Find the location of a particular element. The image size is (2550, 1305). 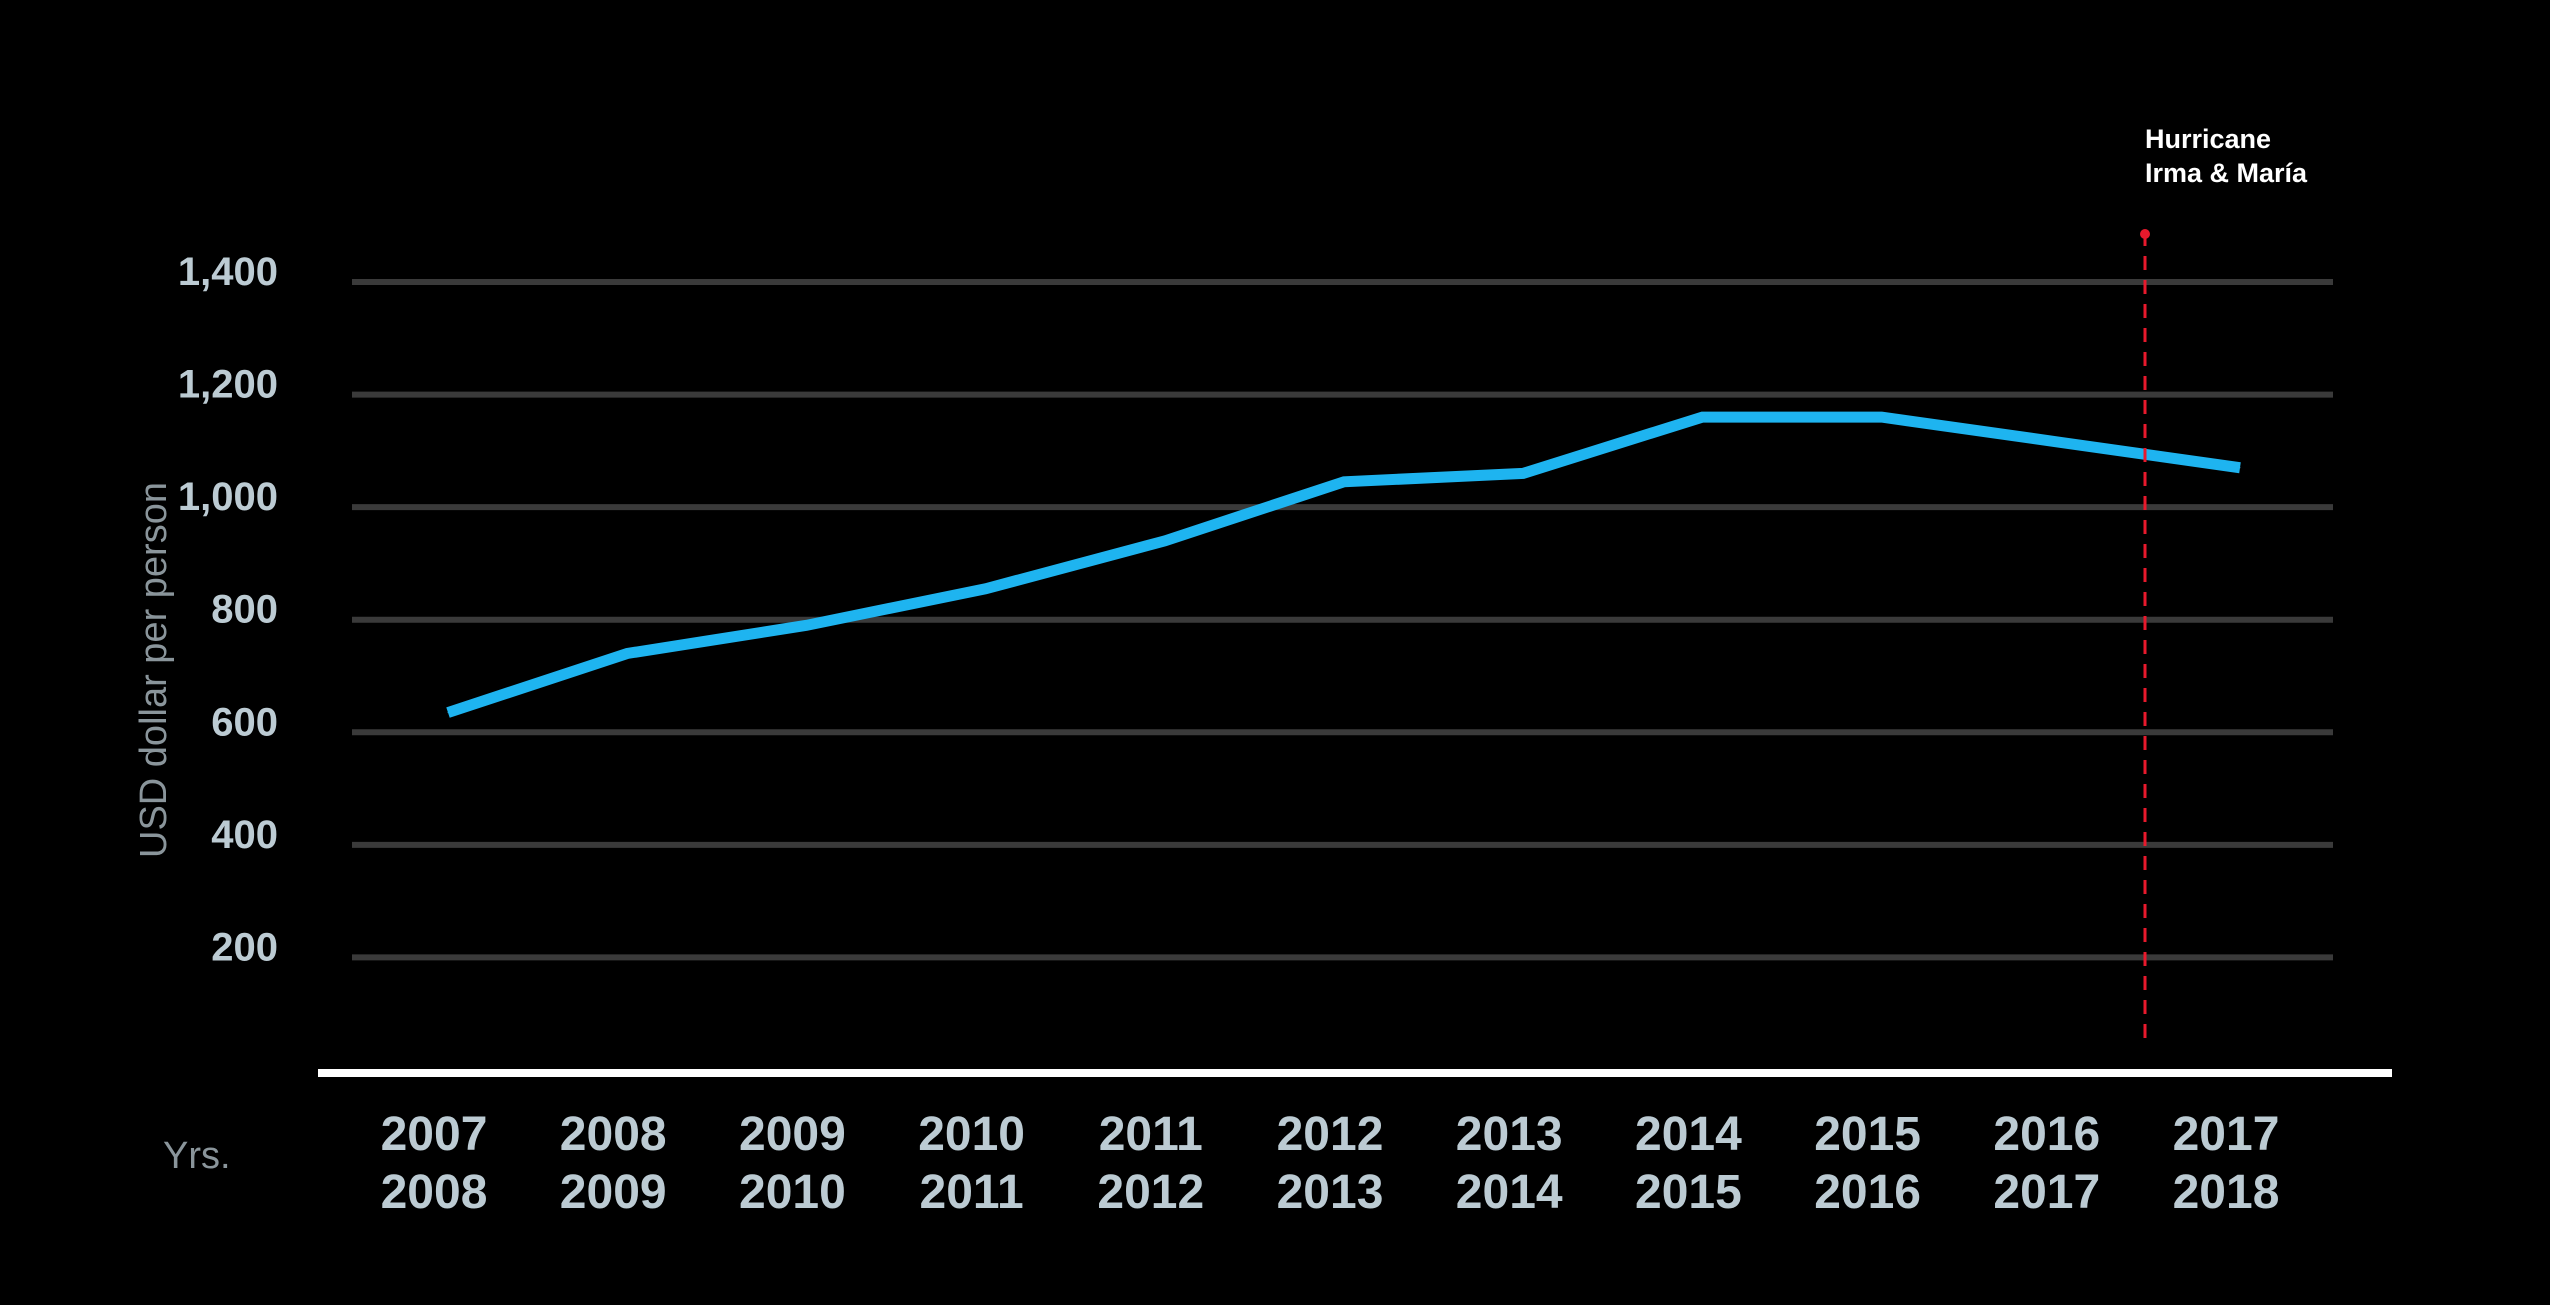

y-tick-label: 400 is located at coordinates (244, 835).